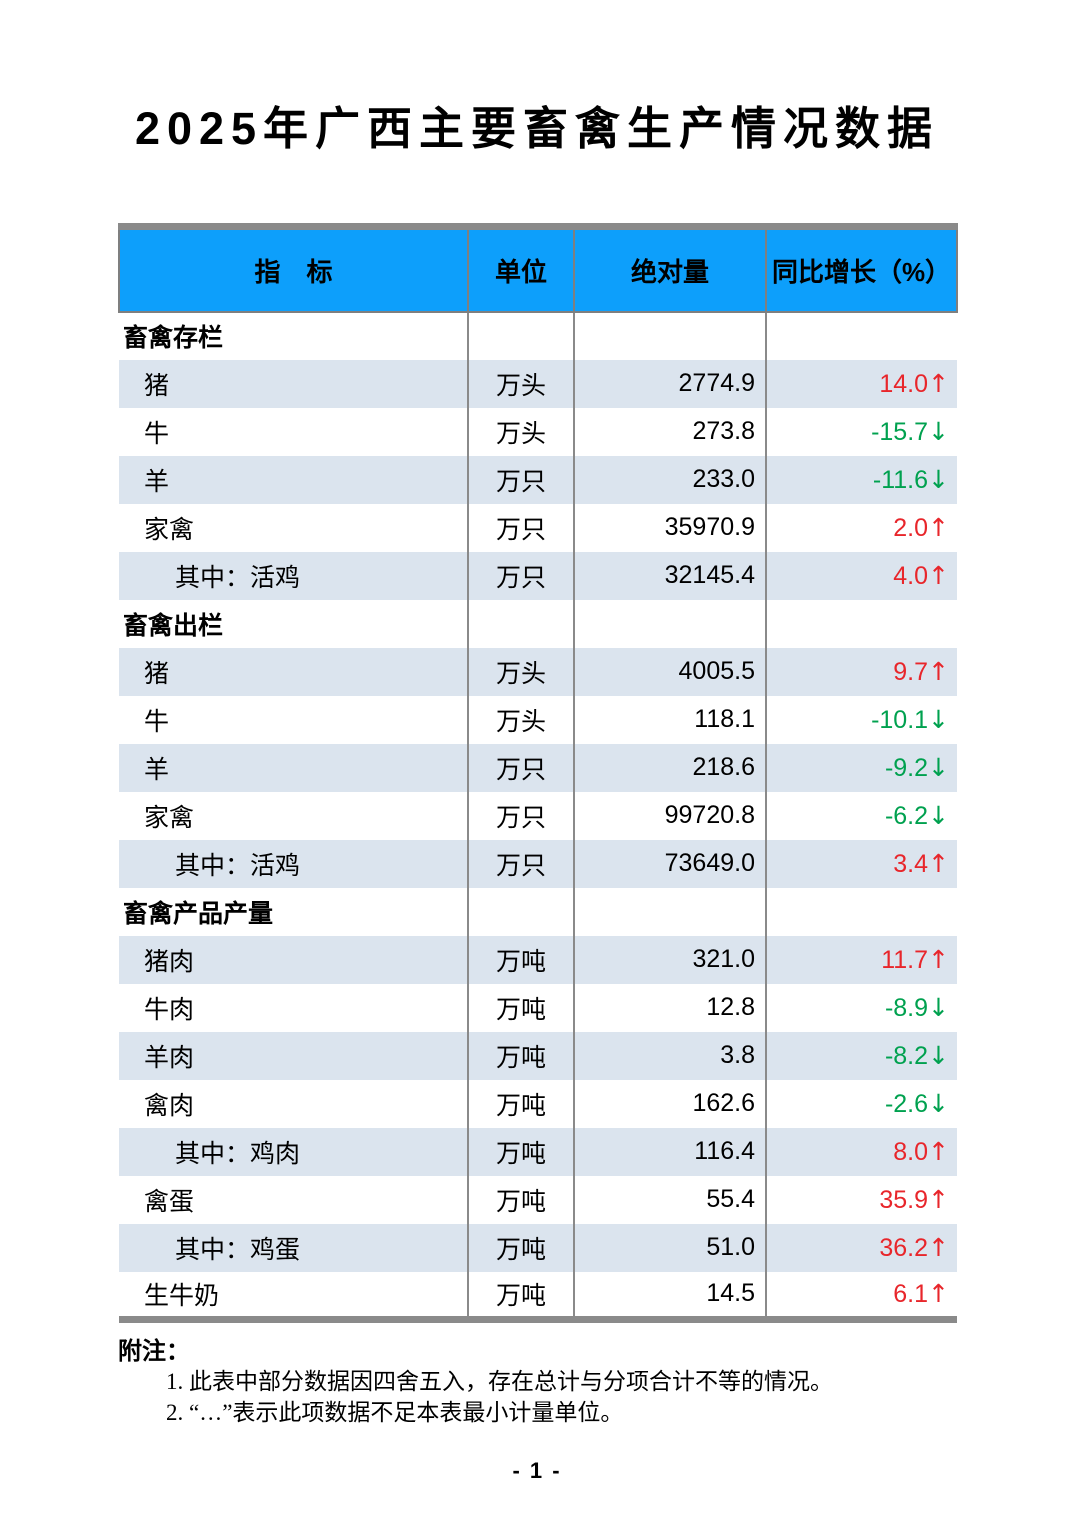 Image resolution: width=1074 pixels, height=1519 pixels. I want to click on table-row: 禽蛋 万吨 55.4 35.9↑, so click(538, 1199).